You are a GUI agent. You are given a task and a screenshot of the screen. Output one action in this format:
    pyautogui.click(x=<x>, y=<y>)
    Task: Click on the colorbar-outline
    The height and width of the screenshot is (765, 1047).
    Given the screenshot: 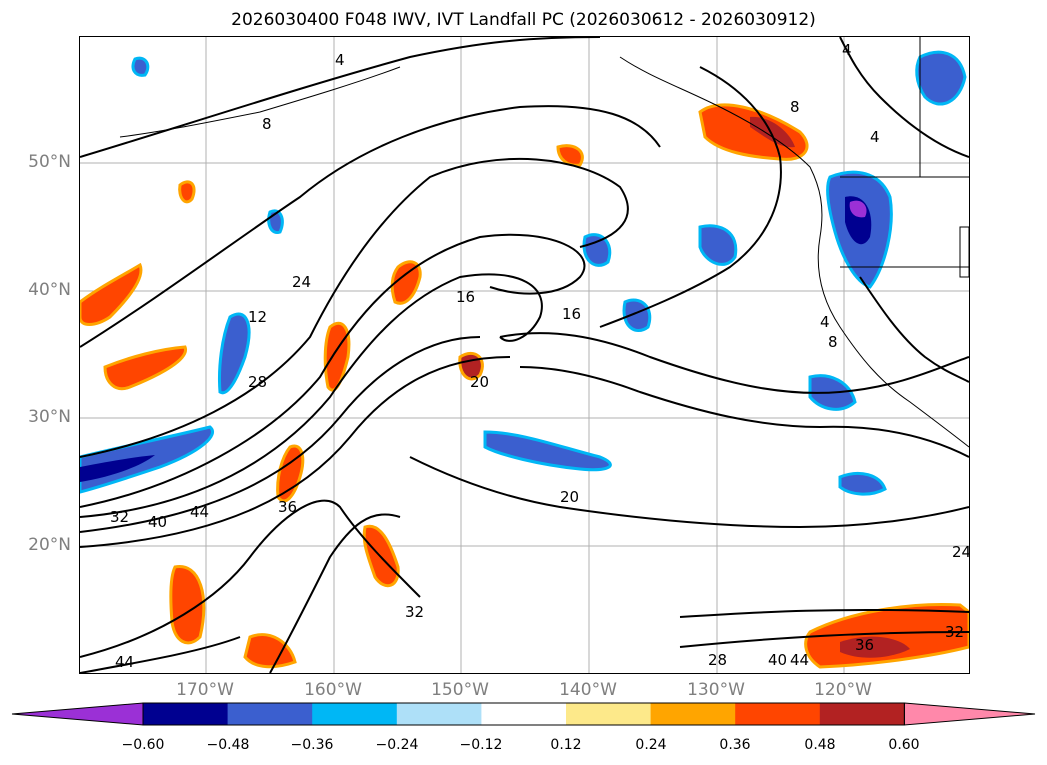 What is the action you would take?
    pyautogui.click(x=523, y=714)
    